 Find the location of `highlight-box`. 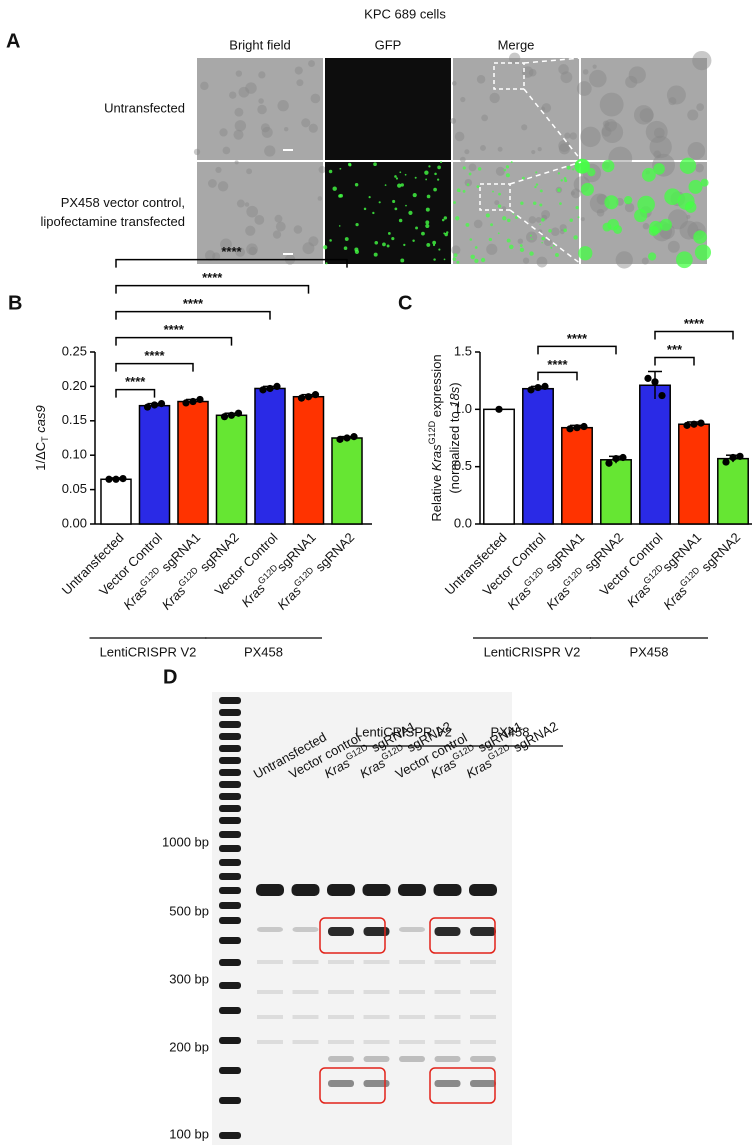

highlight-box is located at coordinates (462, 935).